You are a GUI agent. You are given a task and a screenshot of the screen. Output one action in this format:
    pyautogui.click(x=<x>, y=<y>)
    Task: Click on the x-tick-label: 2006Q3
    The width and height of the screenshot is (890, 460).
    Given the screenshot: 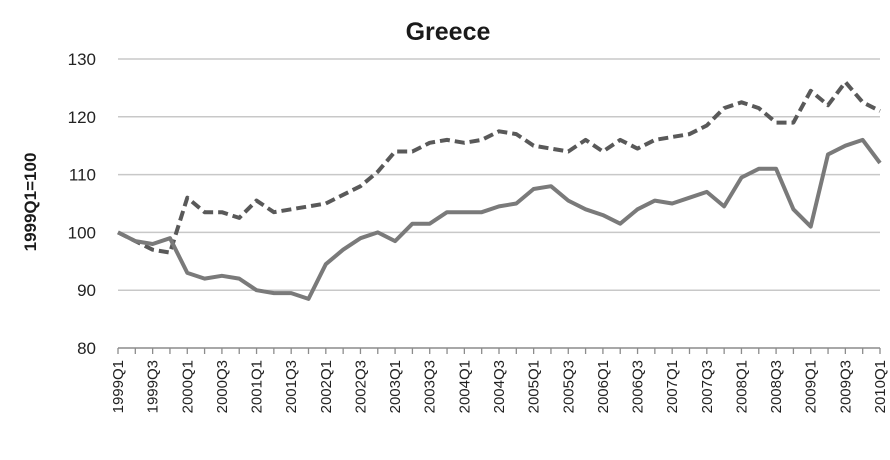 What is the action you would take?
    pyautogui.click(x=638, y=386)
    